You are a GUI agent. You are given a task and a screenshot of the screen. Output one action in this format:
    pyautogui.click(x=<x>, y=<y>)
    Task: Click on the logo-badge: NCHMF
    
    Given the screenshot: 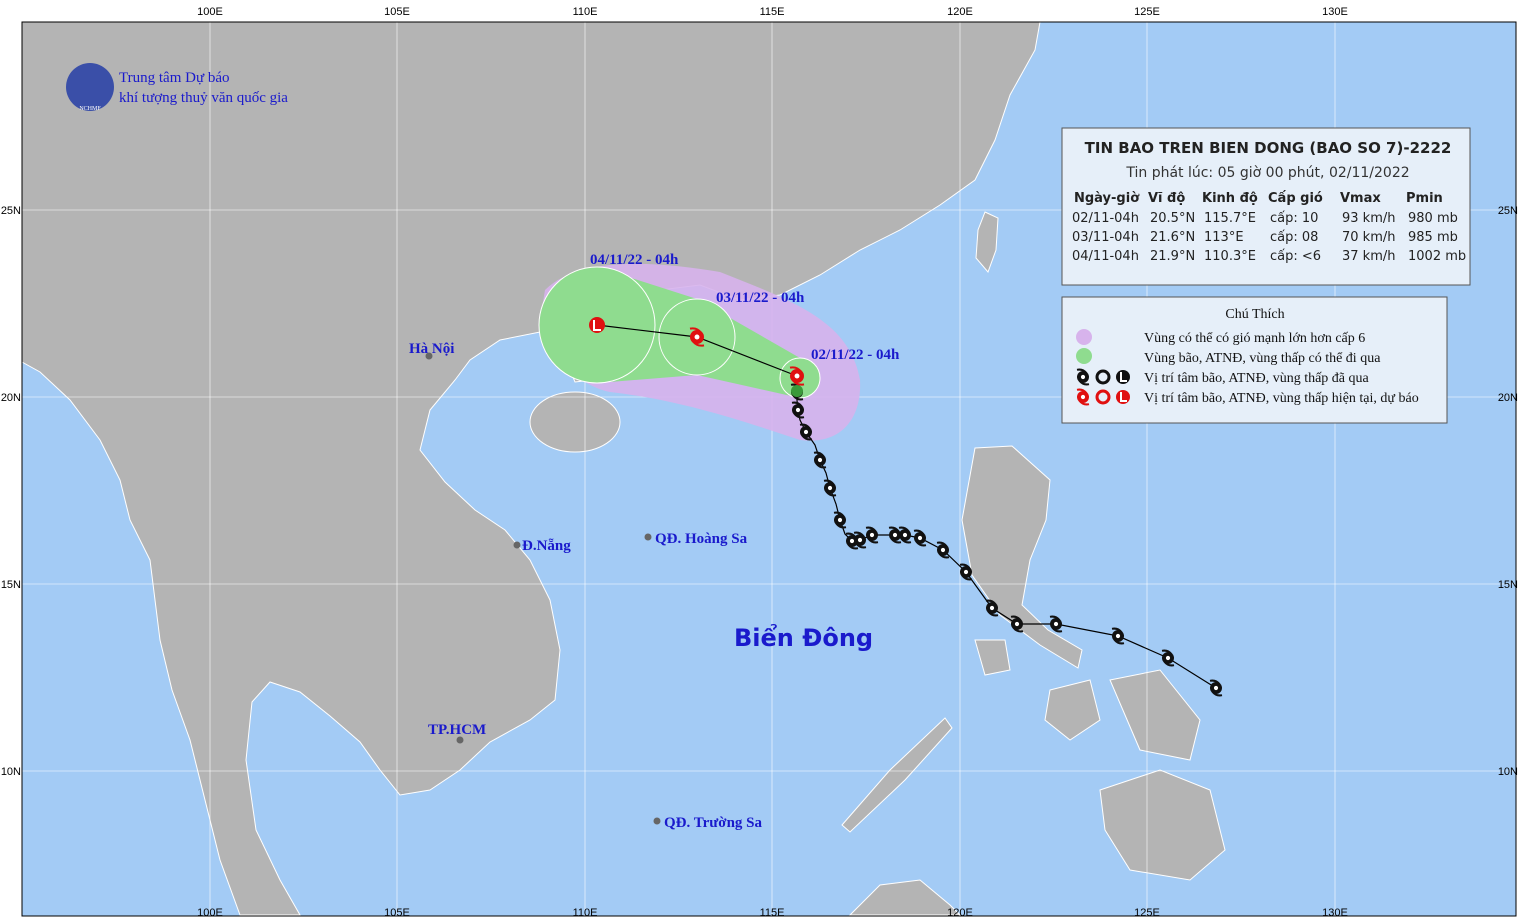 What is the action you would take?
    pyautogui.click(x=90, y=109)
    